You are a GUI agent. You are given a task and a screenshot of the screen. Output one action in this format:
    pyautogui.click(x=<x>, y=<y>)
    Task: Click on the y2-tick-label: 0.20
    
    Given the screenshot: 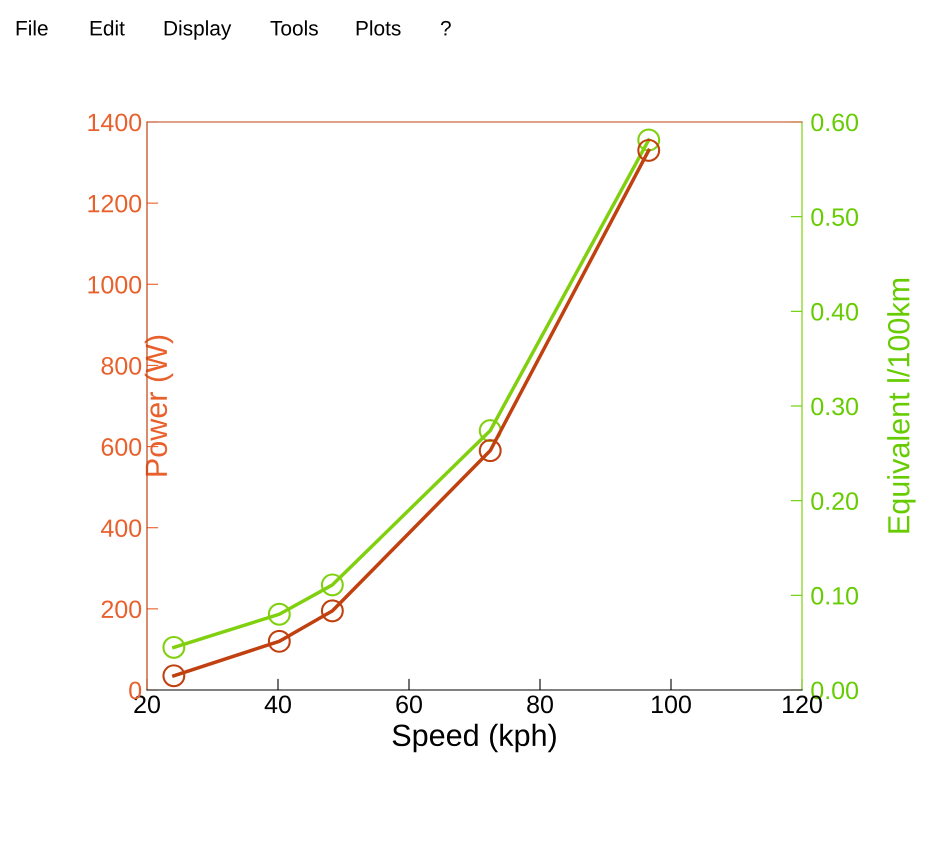 What is the action you would take?
    pyautogui.click(x=834, y=501)
    